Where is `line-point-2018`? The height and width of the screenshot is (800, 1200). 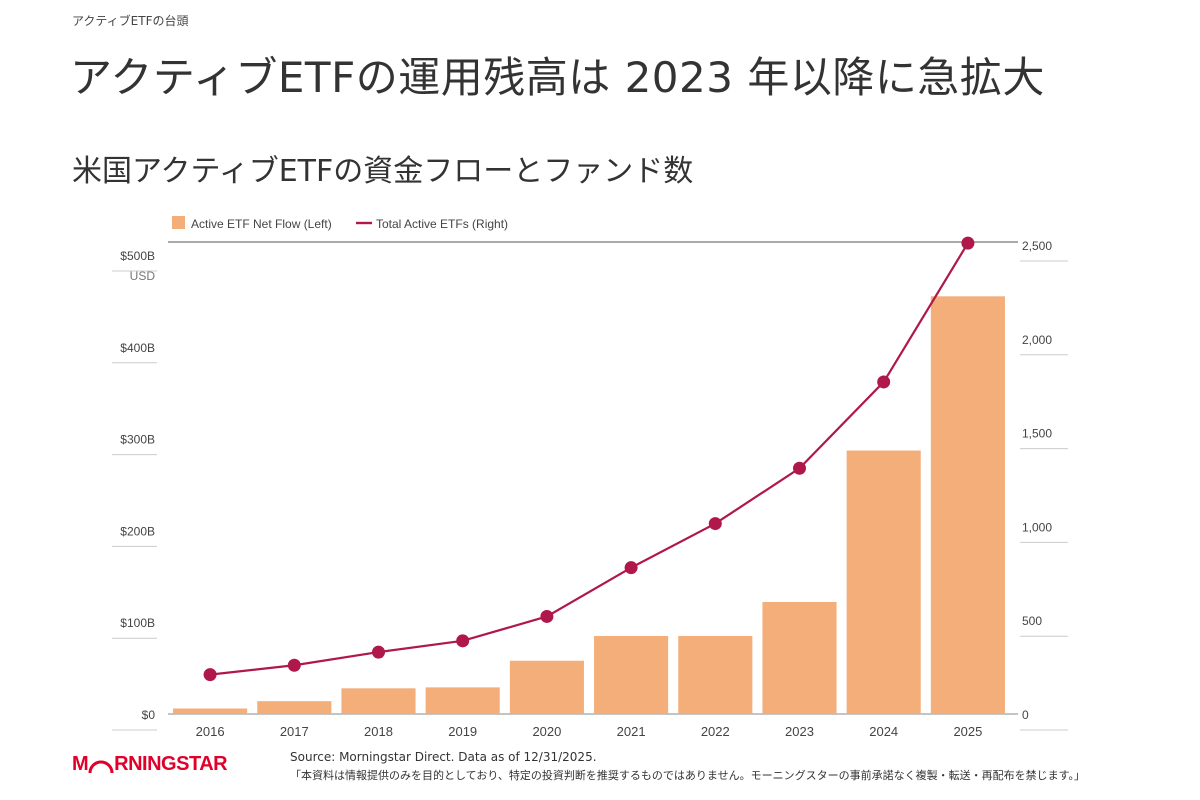
line-point-2018 is located at coordinates (378, 652).